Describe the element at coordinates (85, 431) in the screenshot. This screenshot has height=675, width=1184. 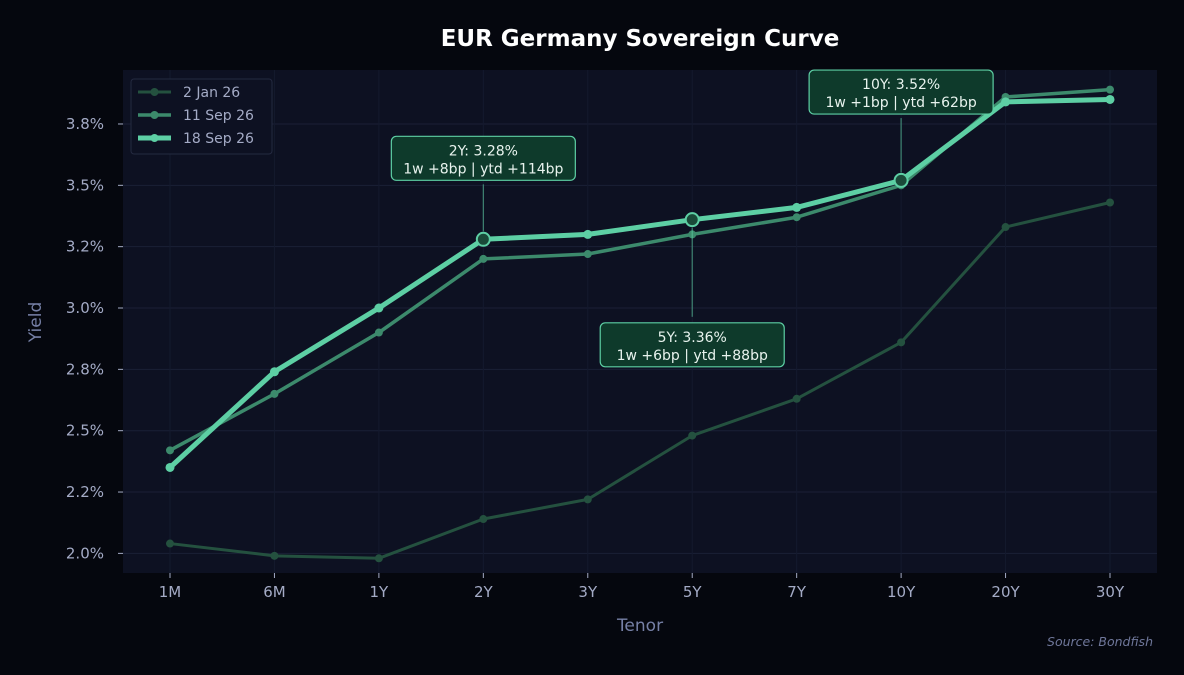
I see `y-tick-label: 2.5%` at that location.